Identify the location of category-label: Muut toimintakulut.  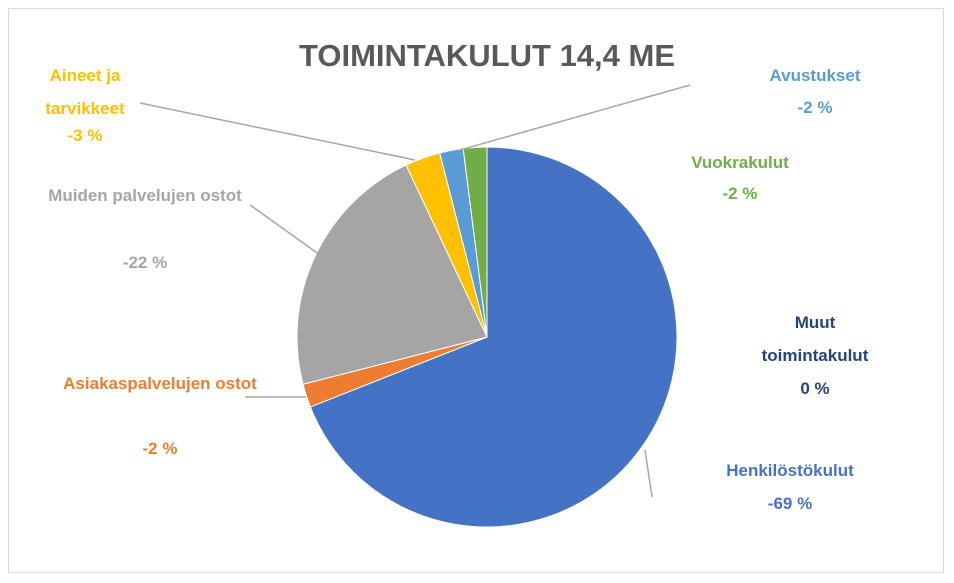
(815, 339).